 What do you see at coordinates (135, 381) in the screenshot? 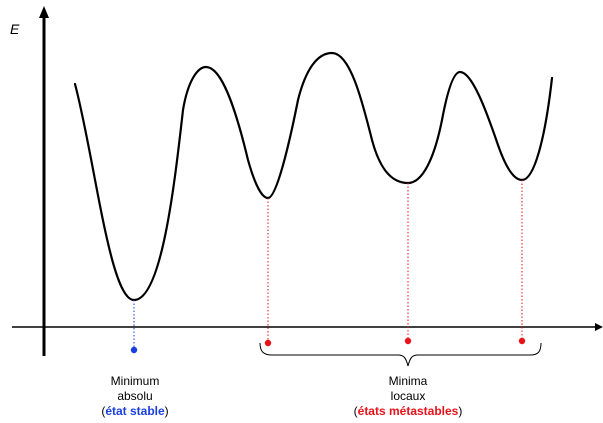
I see `stable-label-line1: Minimum` at bounding box center [135, 381].